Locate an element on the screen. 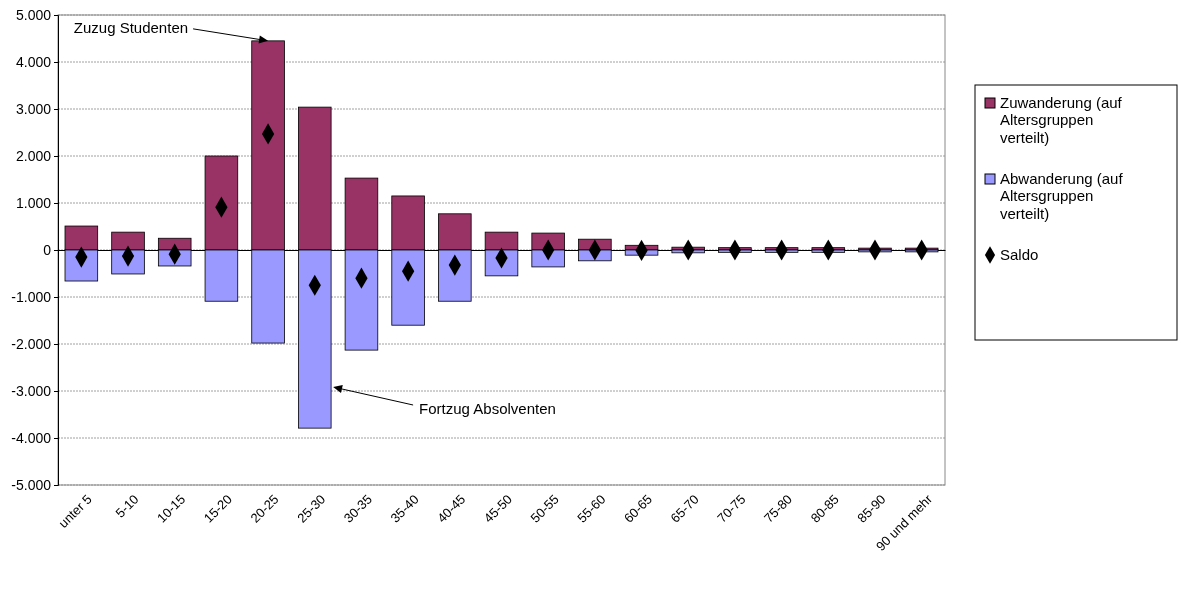 This screenshot has width=1180, height=590. y-tick-label: 3.000 is located at coordinates (33, 108).